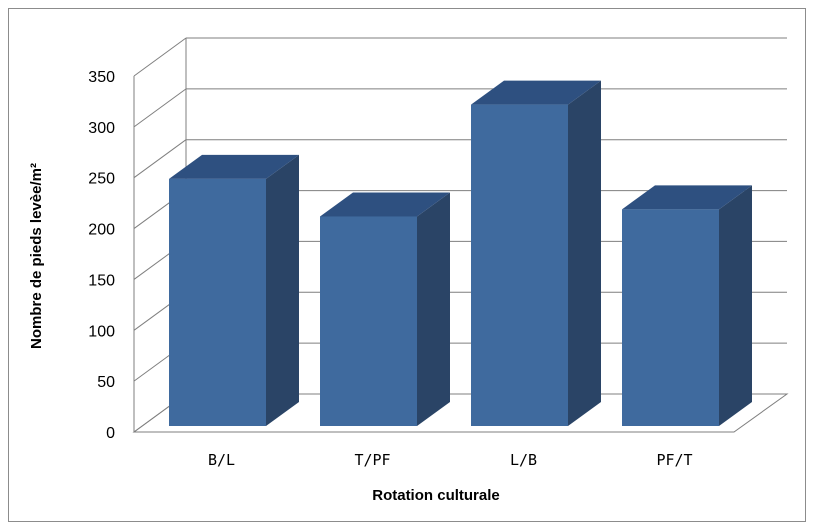  Describe the element at coordinates (101, 255) in the screenshot. I see `y-axis-ticks: 0 50 100 150 200 250 300 350` at that location.